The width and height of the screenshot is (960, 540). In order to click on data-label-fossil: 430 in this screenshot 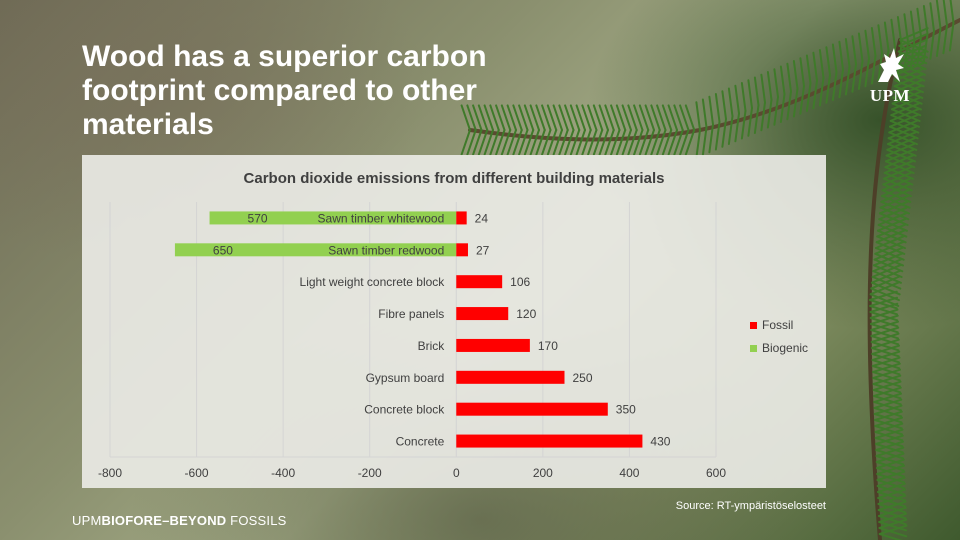, I will do `click(660, 442)`.